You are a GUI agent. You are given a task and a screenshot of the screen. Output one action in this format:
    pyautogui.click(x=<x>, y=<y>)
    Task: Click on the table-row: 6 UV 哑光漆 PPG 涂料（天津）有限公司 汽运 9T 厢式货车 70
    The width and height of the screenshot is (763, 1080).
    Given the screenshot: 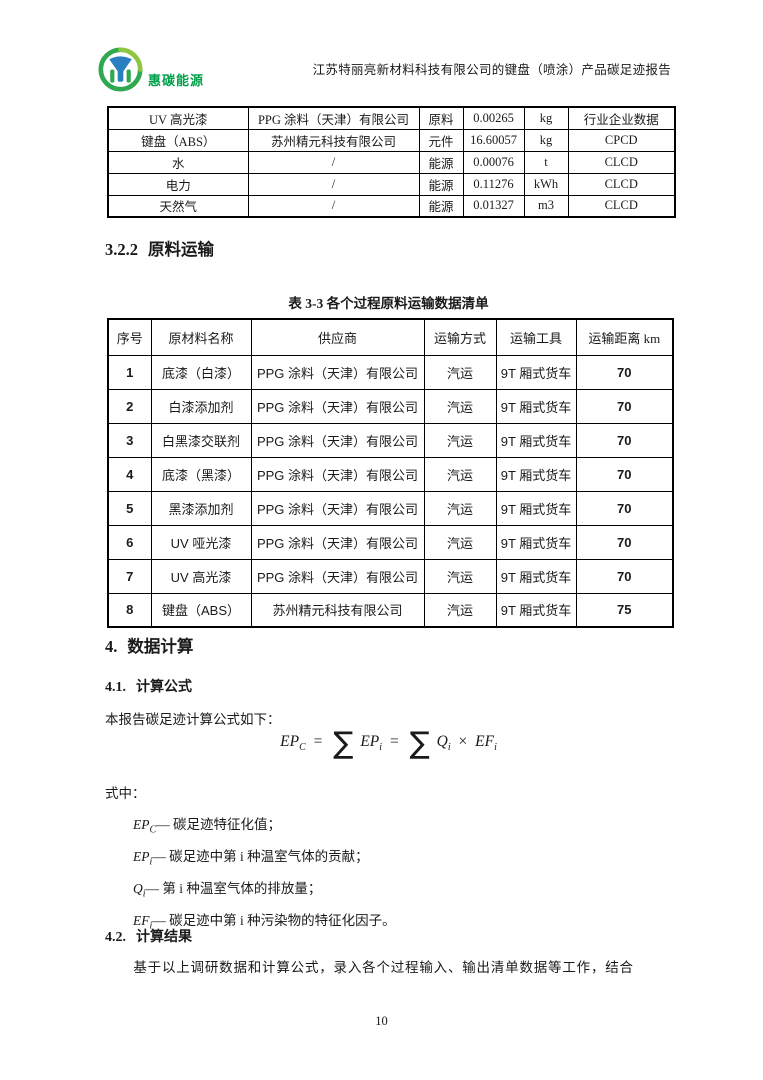 What is the action you would take?
    pyautogui.click(x=390, y=542)
    